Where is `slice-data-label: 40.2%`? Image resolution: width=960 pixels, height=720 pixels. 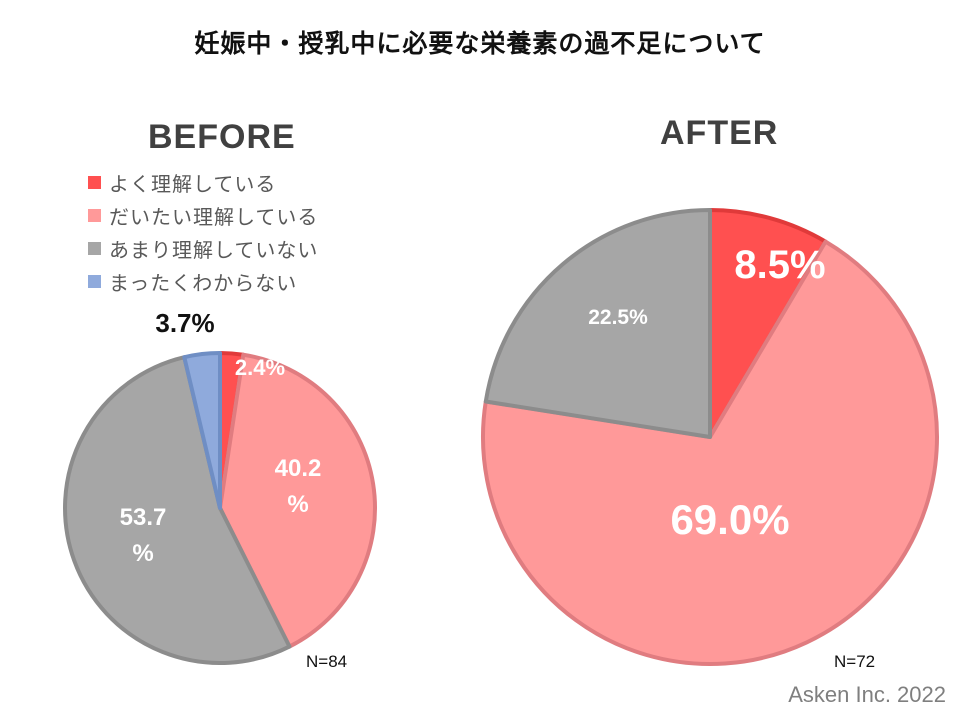
slice-data-label: 40.2% is located at coordinates (298, 486).